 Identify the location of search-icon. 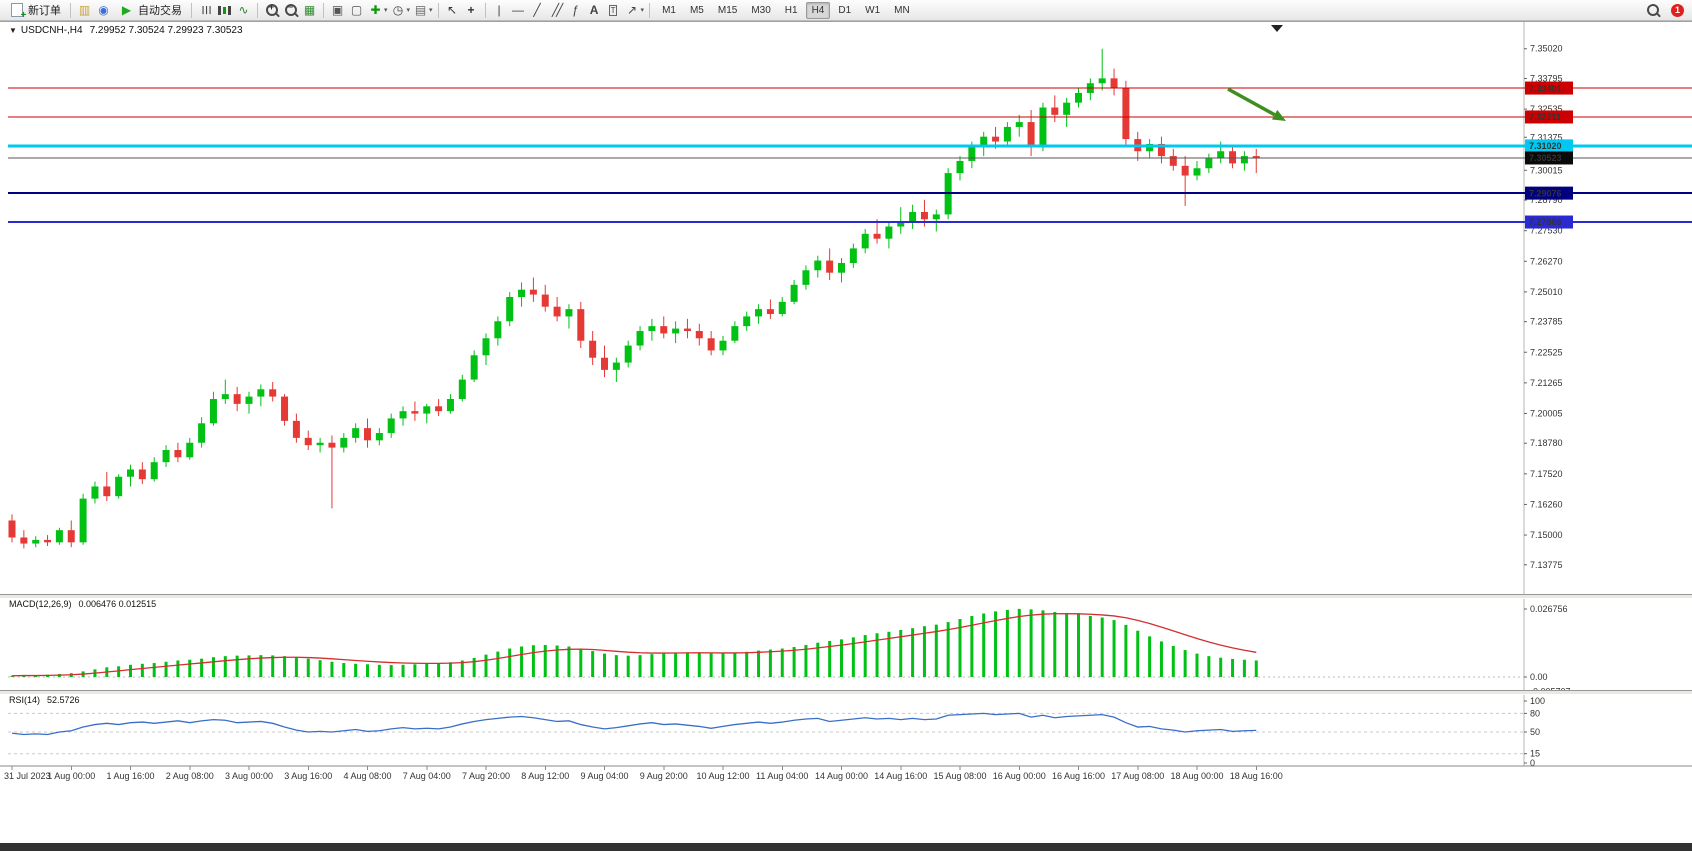
(1652, 10).